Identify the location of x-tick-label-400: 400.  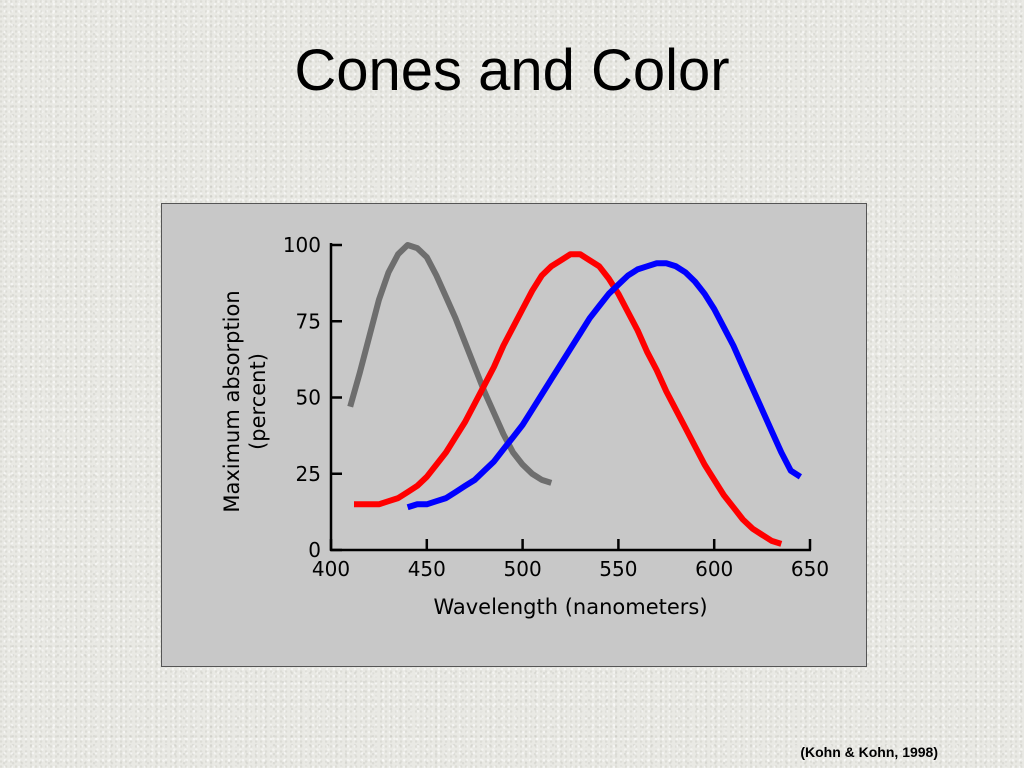
(331, 569).